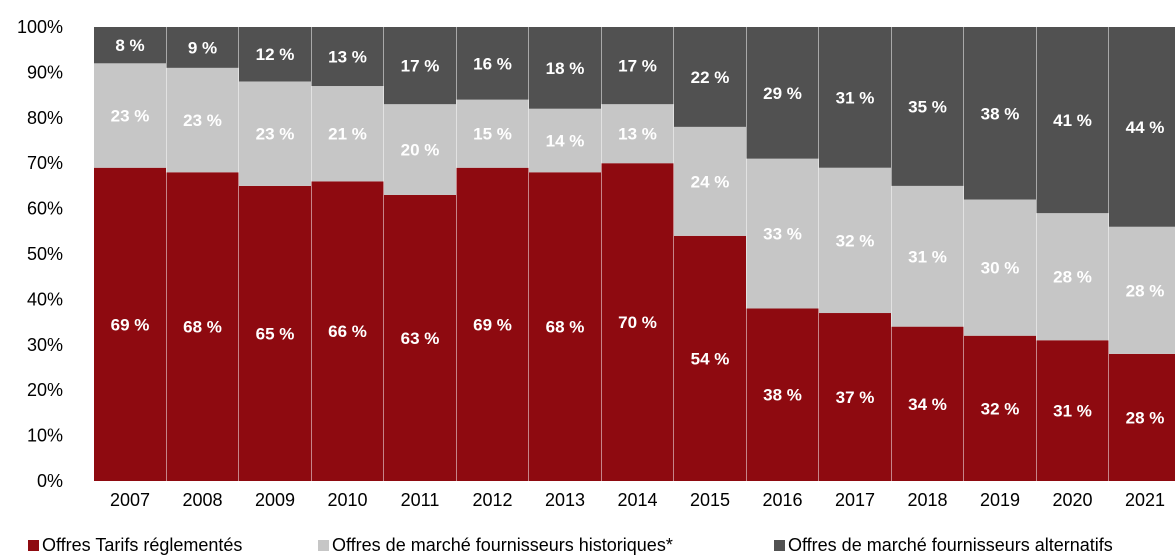  I want to click on x-tick-label: 2013, so click(565, 500).